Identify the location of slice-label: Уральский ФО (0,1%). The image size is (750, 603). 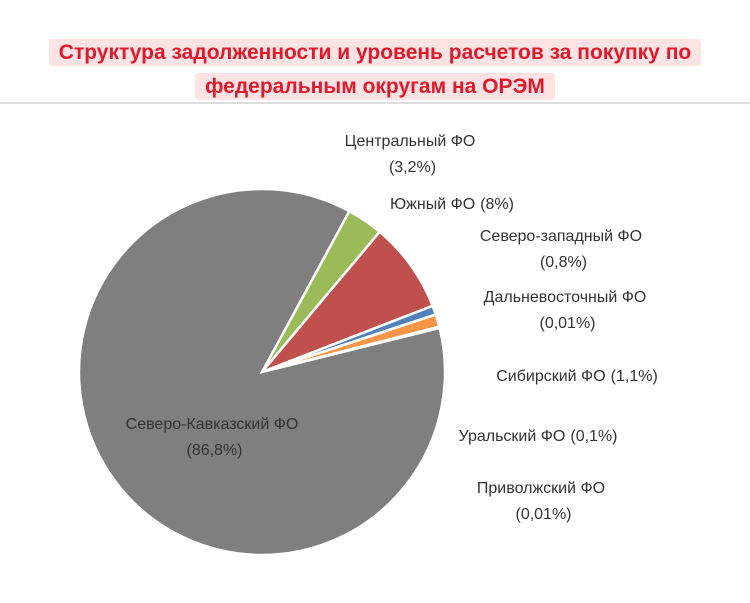
(538, 437).